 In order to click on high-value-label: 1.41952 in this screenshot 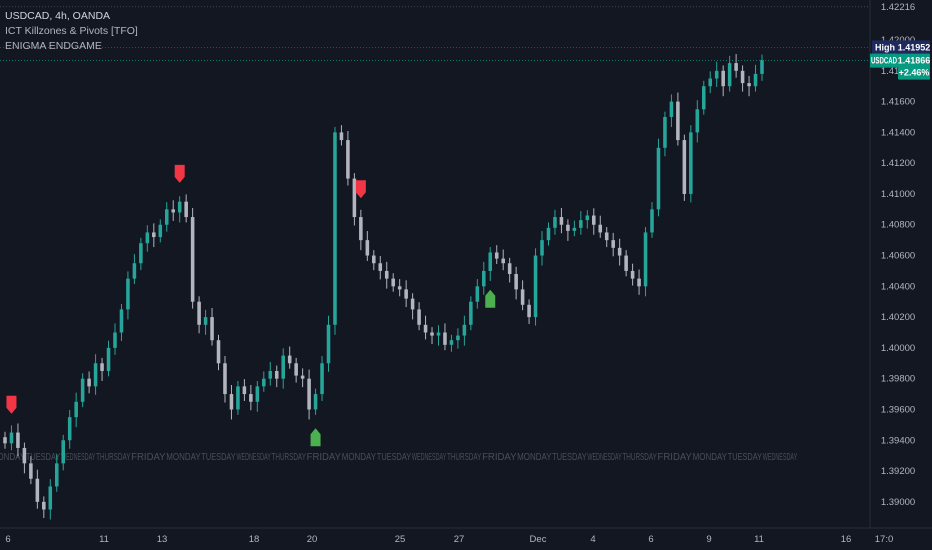, I will do `click(914, 47)`.